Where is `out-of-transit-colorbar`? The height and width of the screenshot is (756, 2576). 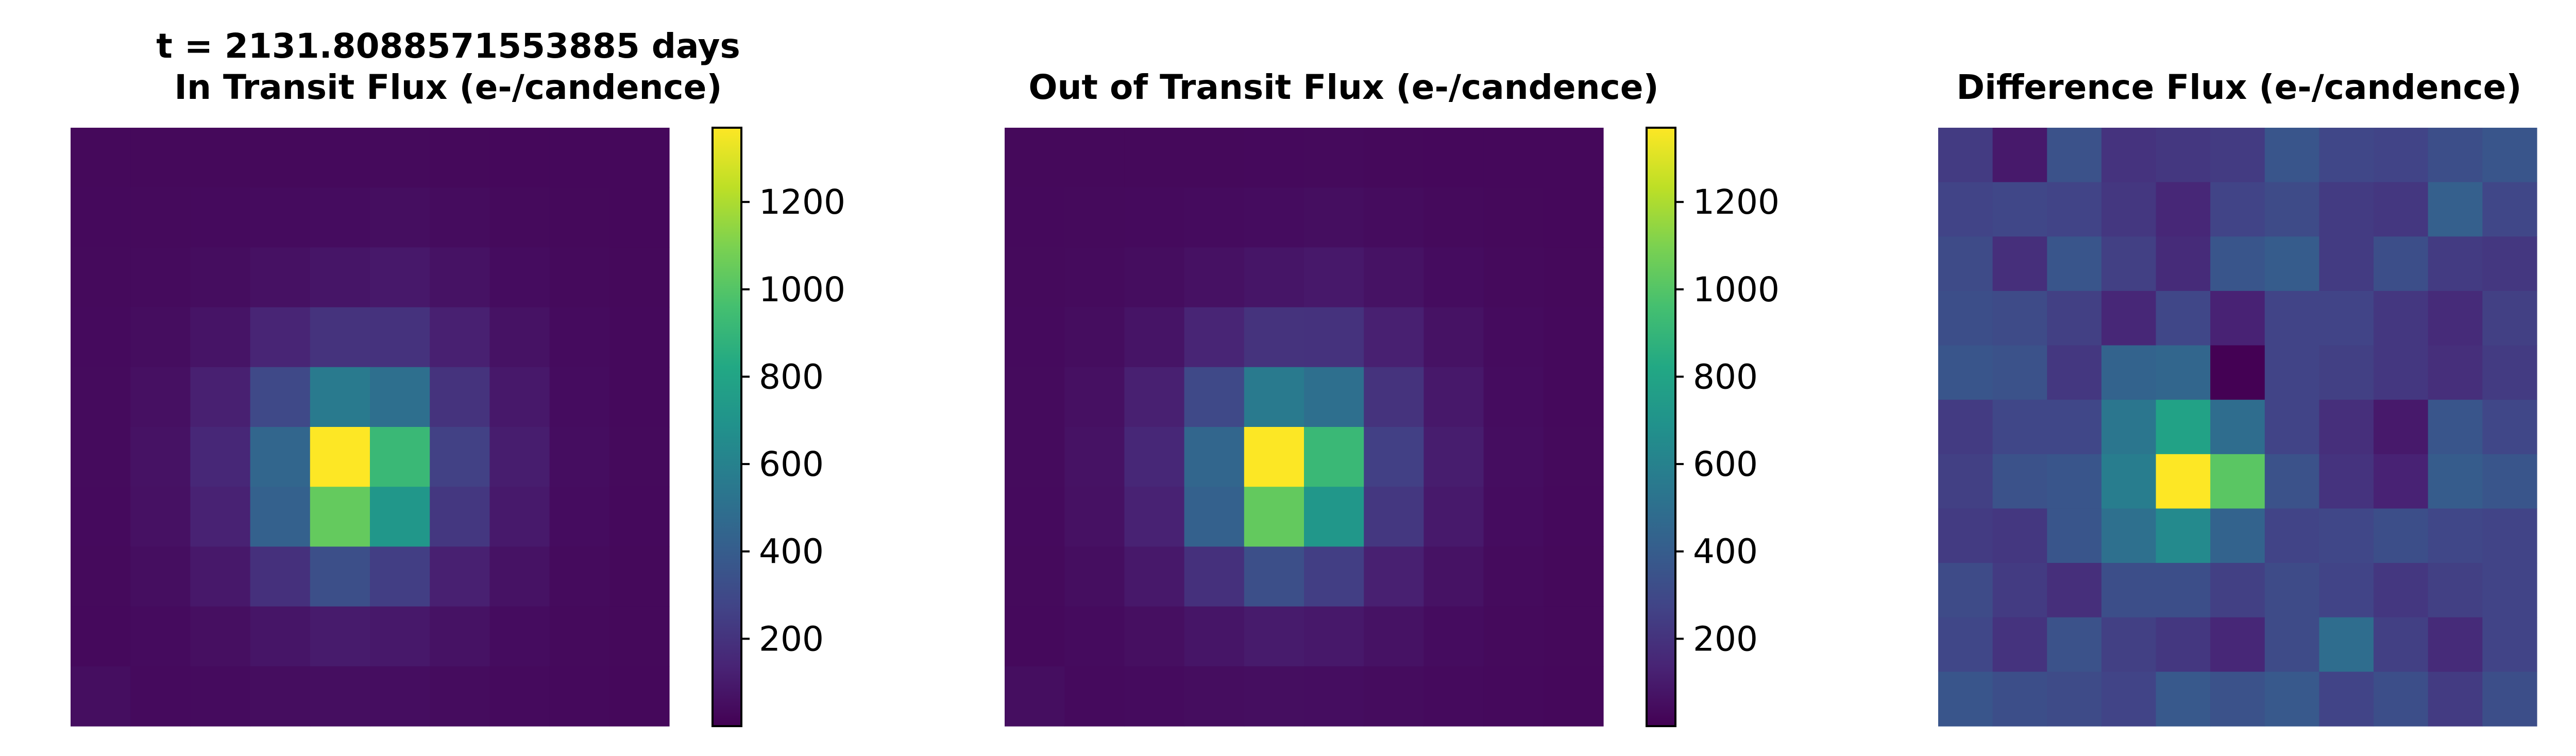 out-of-transit-colorbar is located at coordinates (1661, 427).